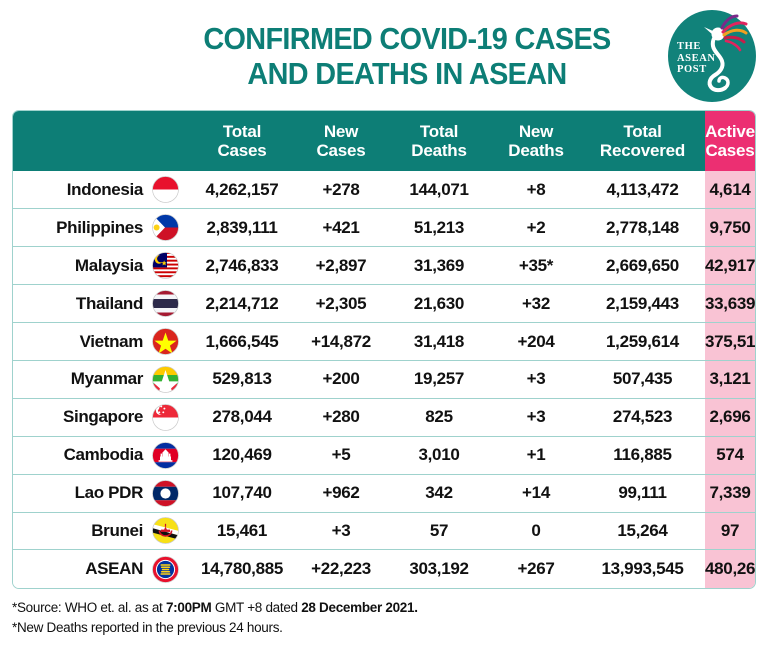  What do you see at coordinates (165, 341) in the screenshot?
I see `flag-vietnam-icon` at bounding box center [165, 341].